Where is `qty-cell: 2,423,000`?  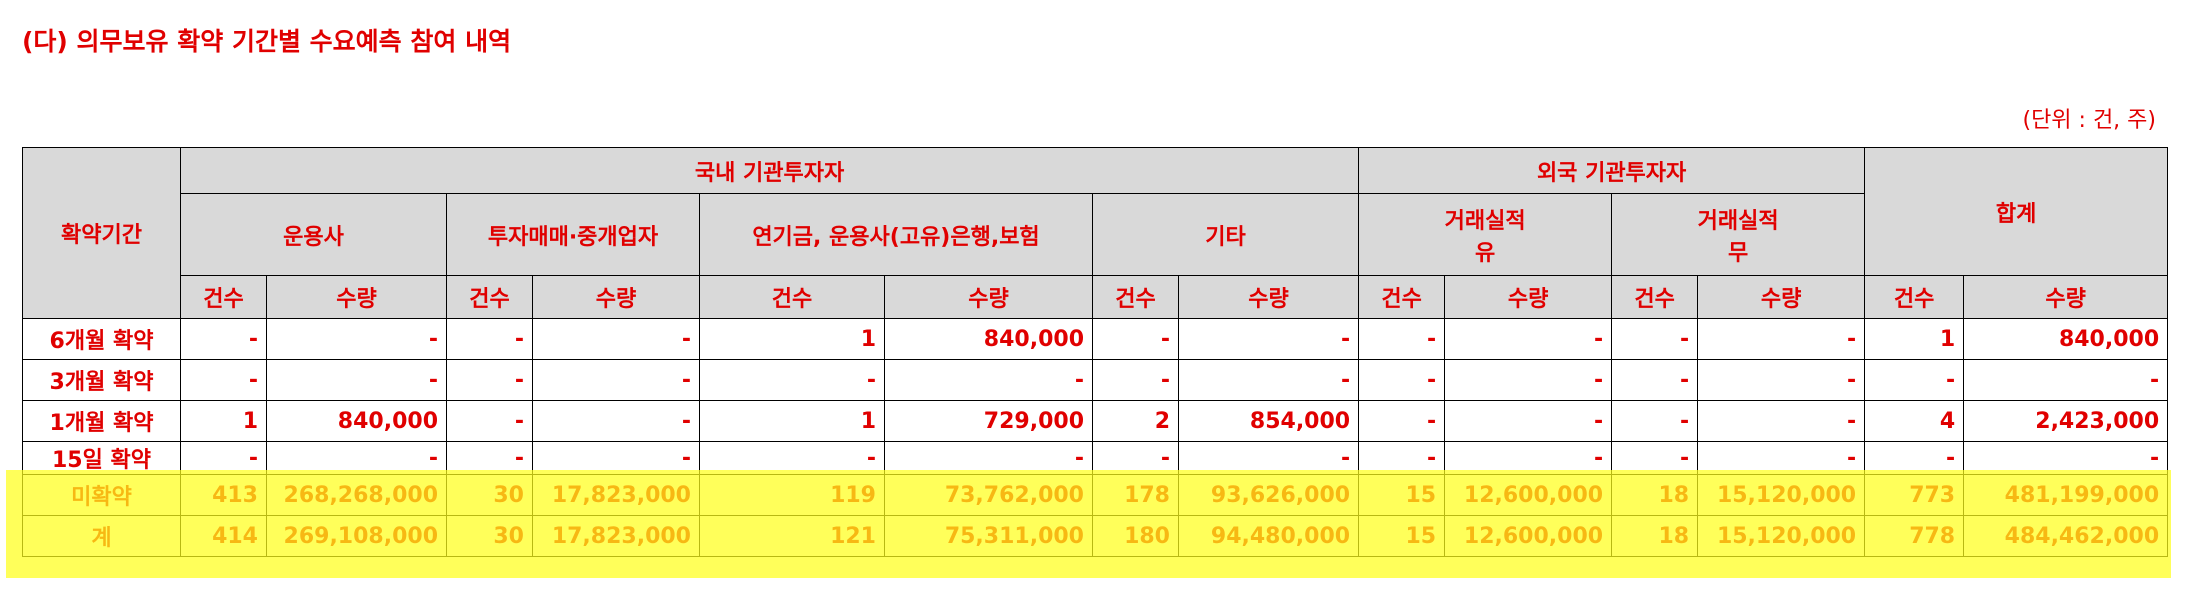 qty-cell: 2,423,000 is located at coordinates (2066, 421).